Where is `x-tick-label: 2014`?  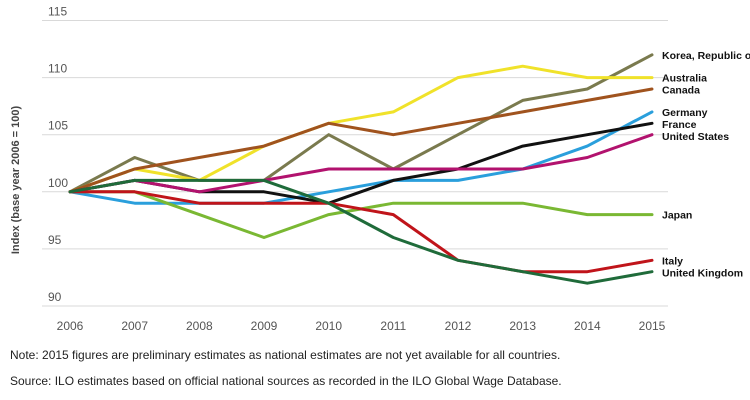 x-tick-label: 2014 is located at coordinates (587, 326).